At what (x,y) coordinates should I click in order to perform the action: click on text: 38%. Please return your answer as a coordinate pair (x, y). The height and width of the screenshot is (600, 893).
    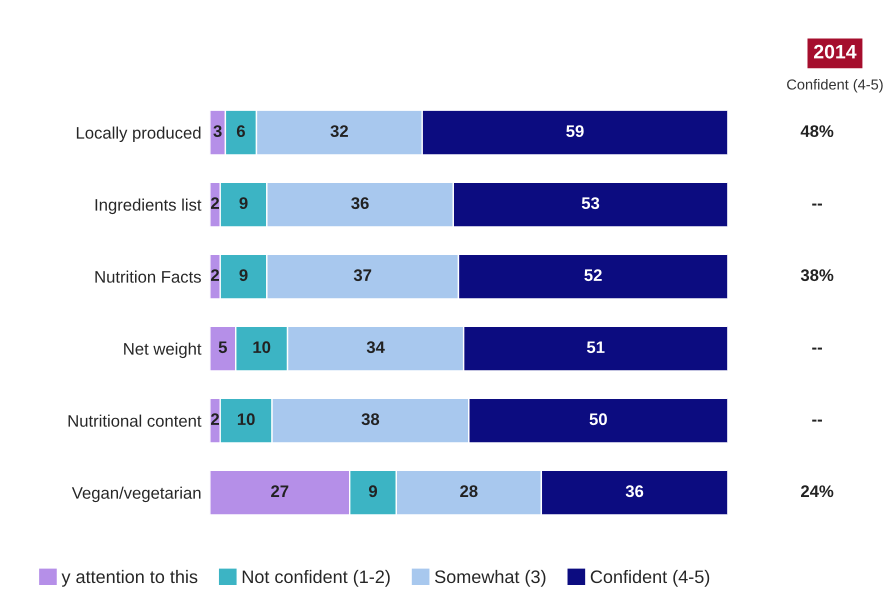
    Looking at the image, I should click on (817, 275).